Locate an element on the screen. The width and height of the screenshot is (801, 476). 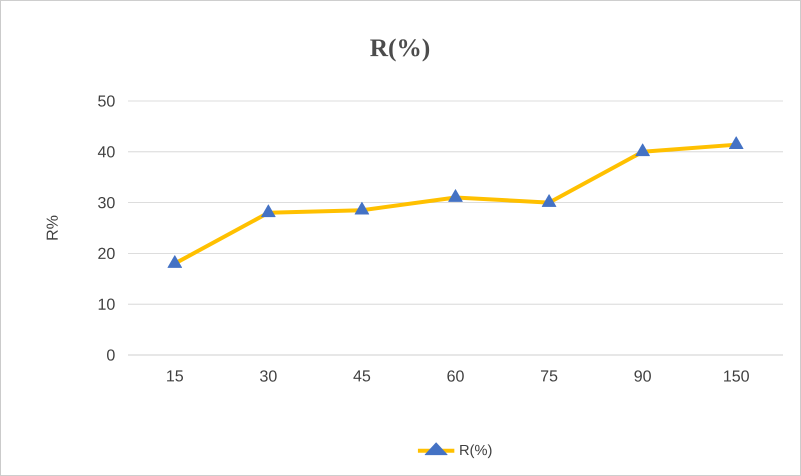
x-tick-label: 15 is located at coordinates (175, 376).